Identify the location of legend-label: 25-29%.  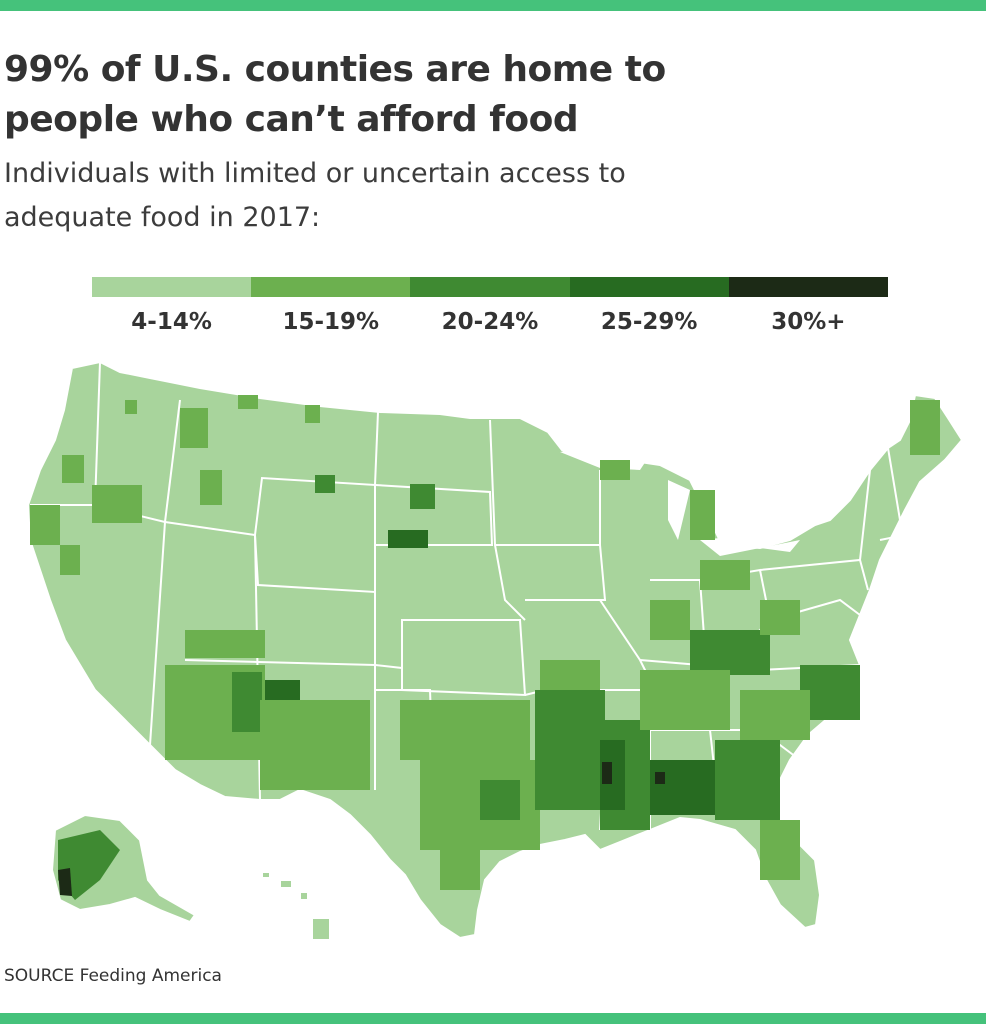
(649, 322).